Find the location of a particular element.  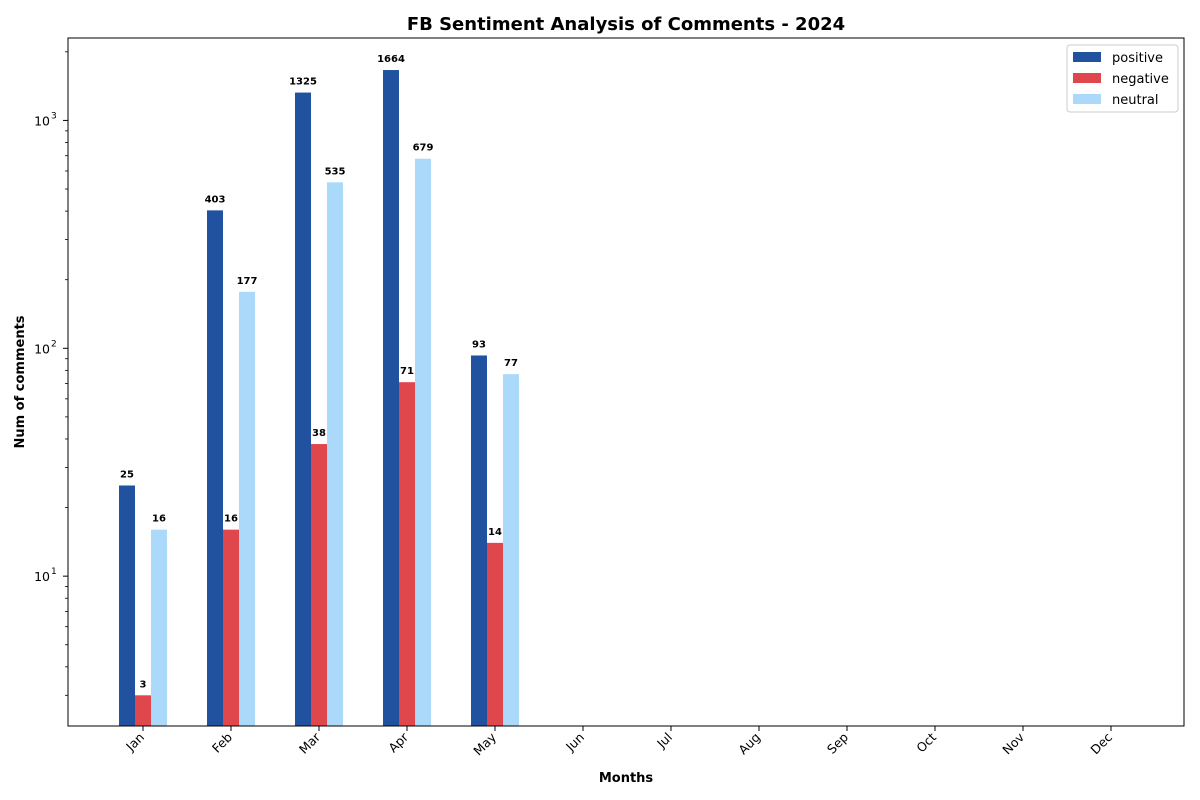

data-label-neutral-jan: 16 is located at coordinates (159, 519).